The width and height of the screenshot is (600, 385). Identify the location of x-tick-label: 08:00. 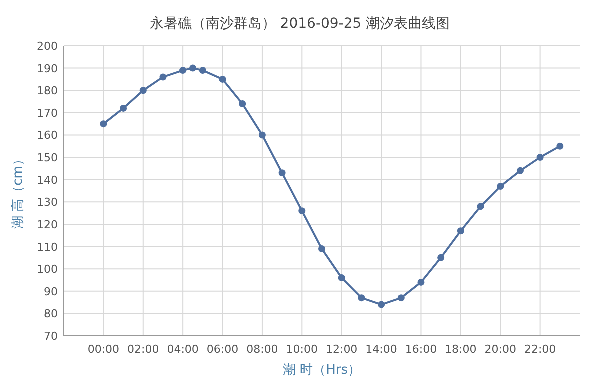
(262, 349).